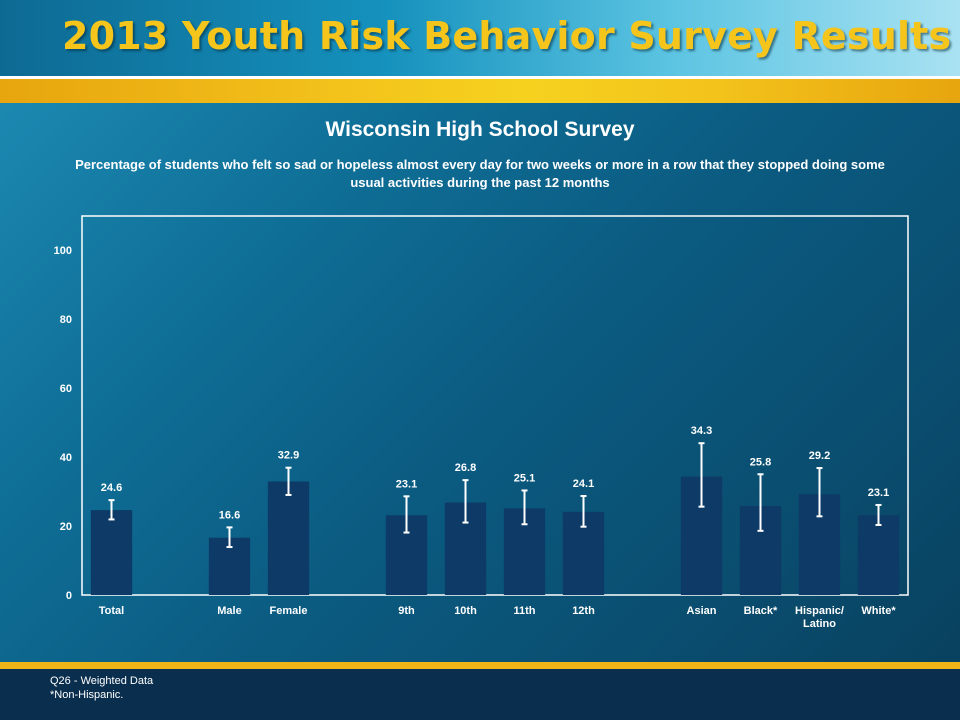  What do you see at coordinates (480, 129) in the screenshot?
I see `chart-title: Wisconsin High School Survey` at bounding box center [480, 129].